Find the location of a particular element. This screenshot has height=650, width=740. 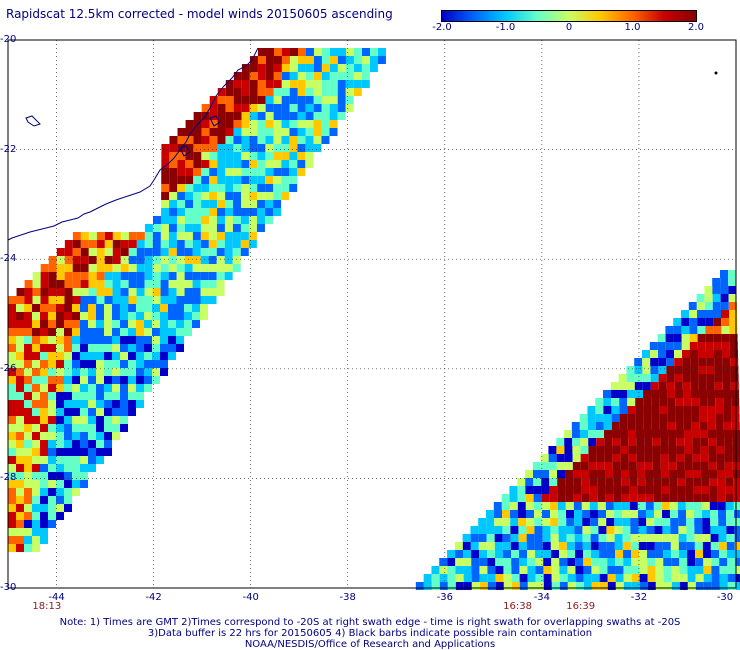

longitude-label: -32 is located at coordinates (639, 597).